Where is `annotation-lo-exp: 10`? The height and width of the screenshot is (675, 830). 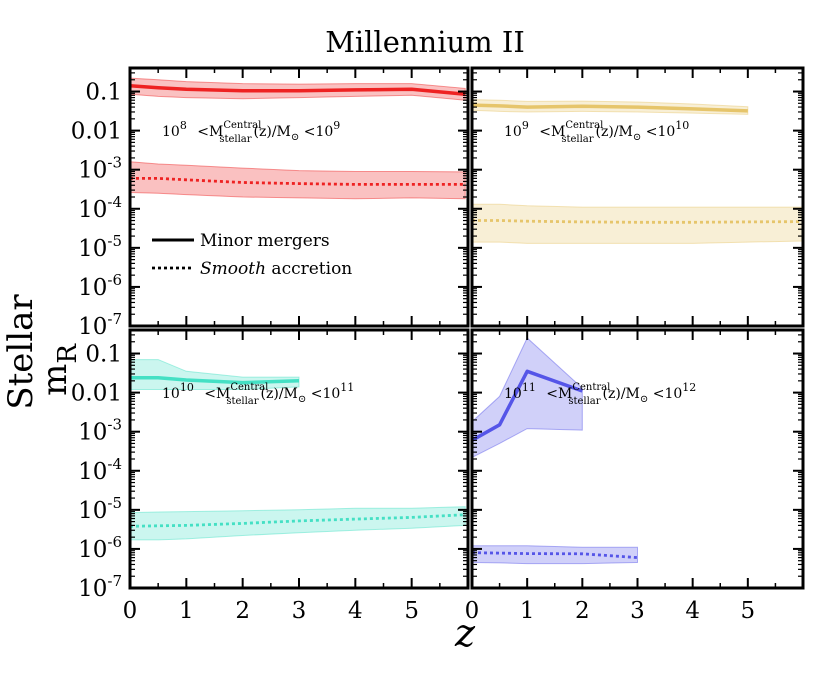 annotation-lo-exp: 10 is located at coordinates (187, 387).